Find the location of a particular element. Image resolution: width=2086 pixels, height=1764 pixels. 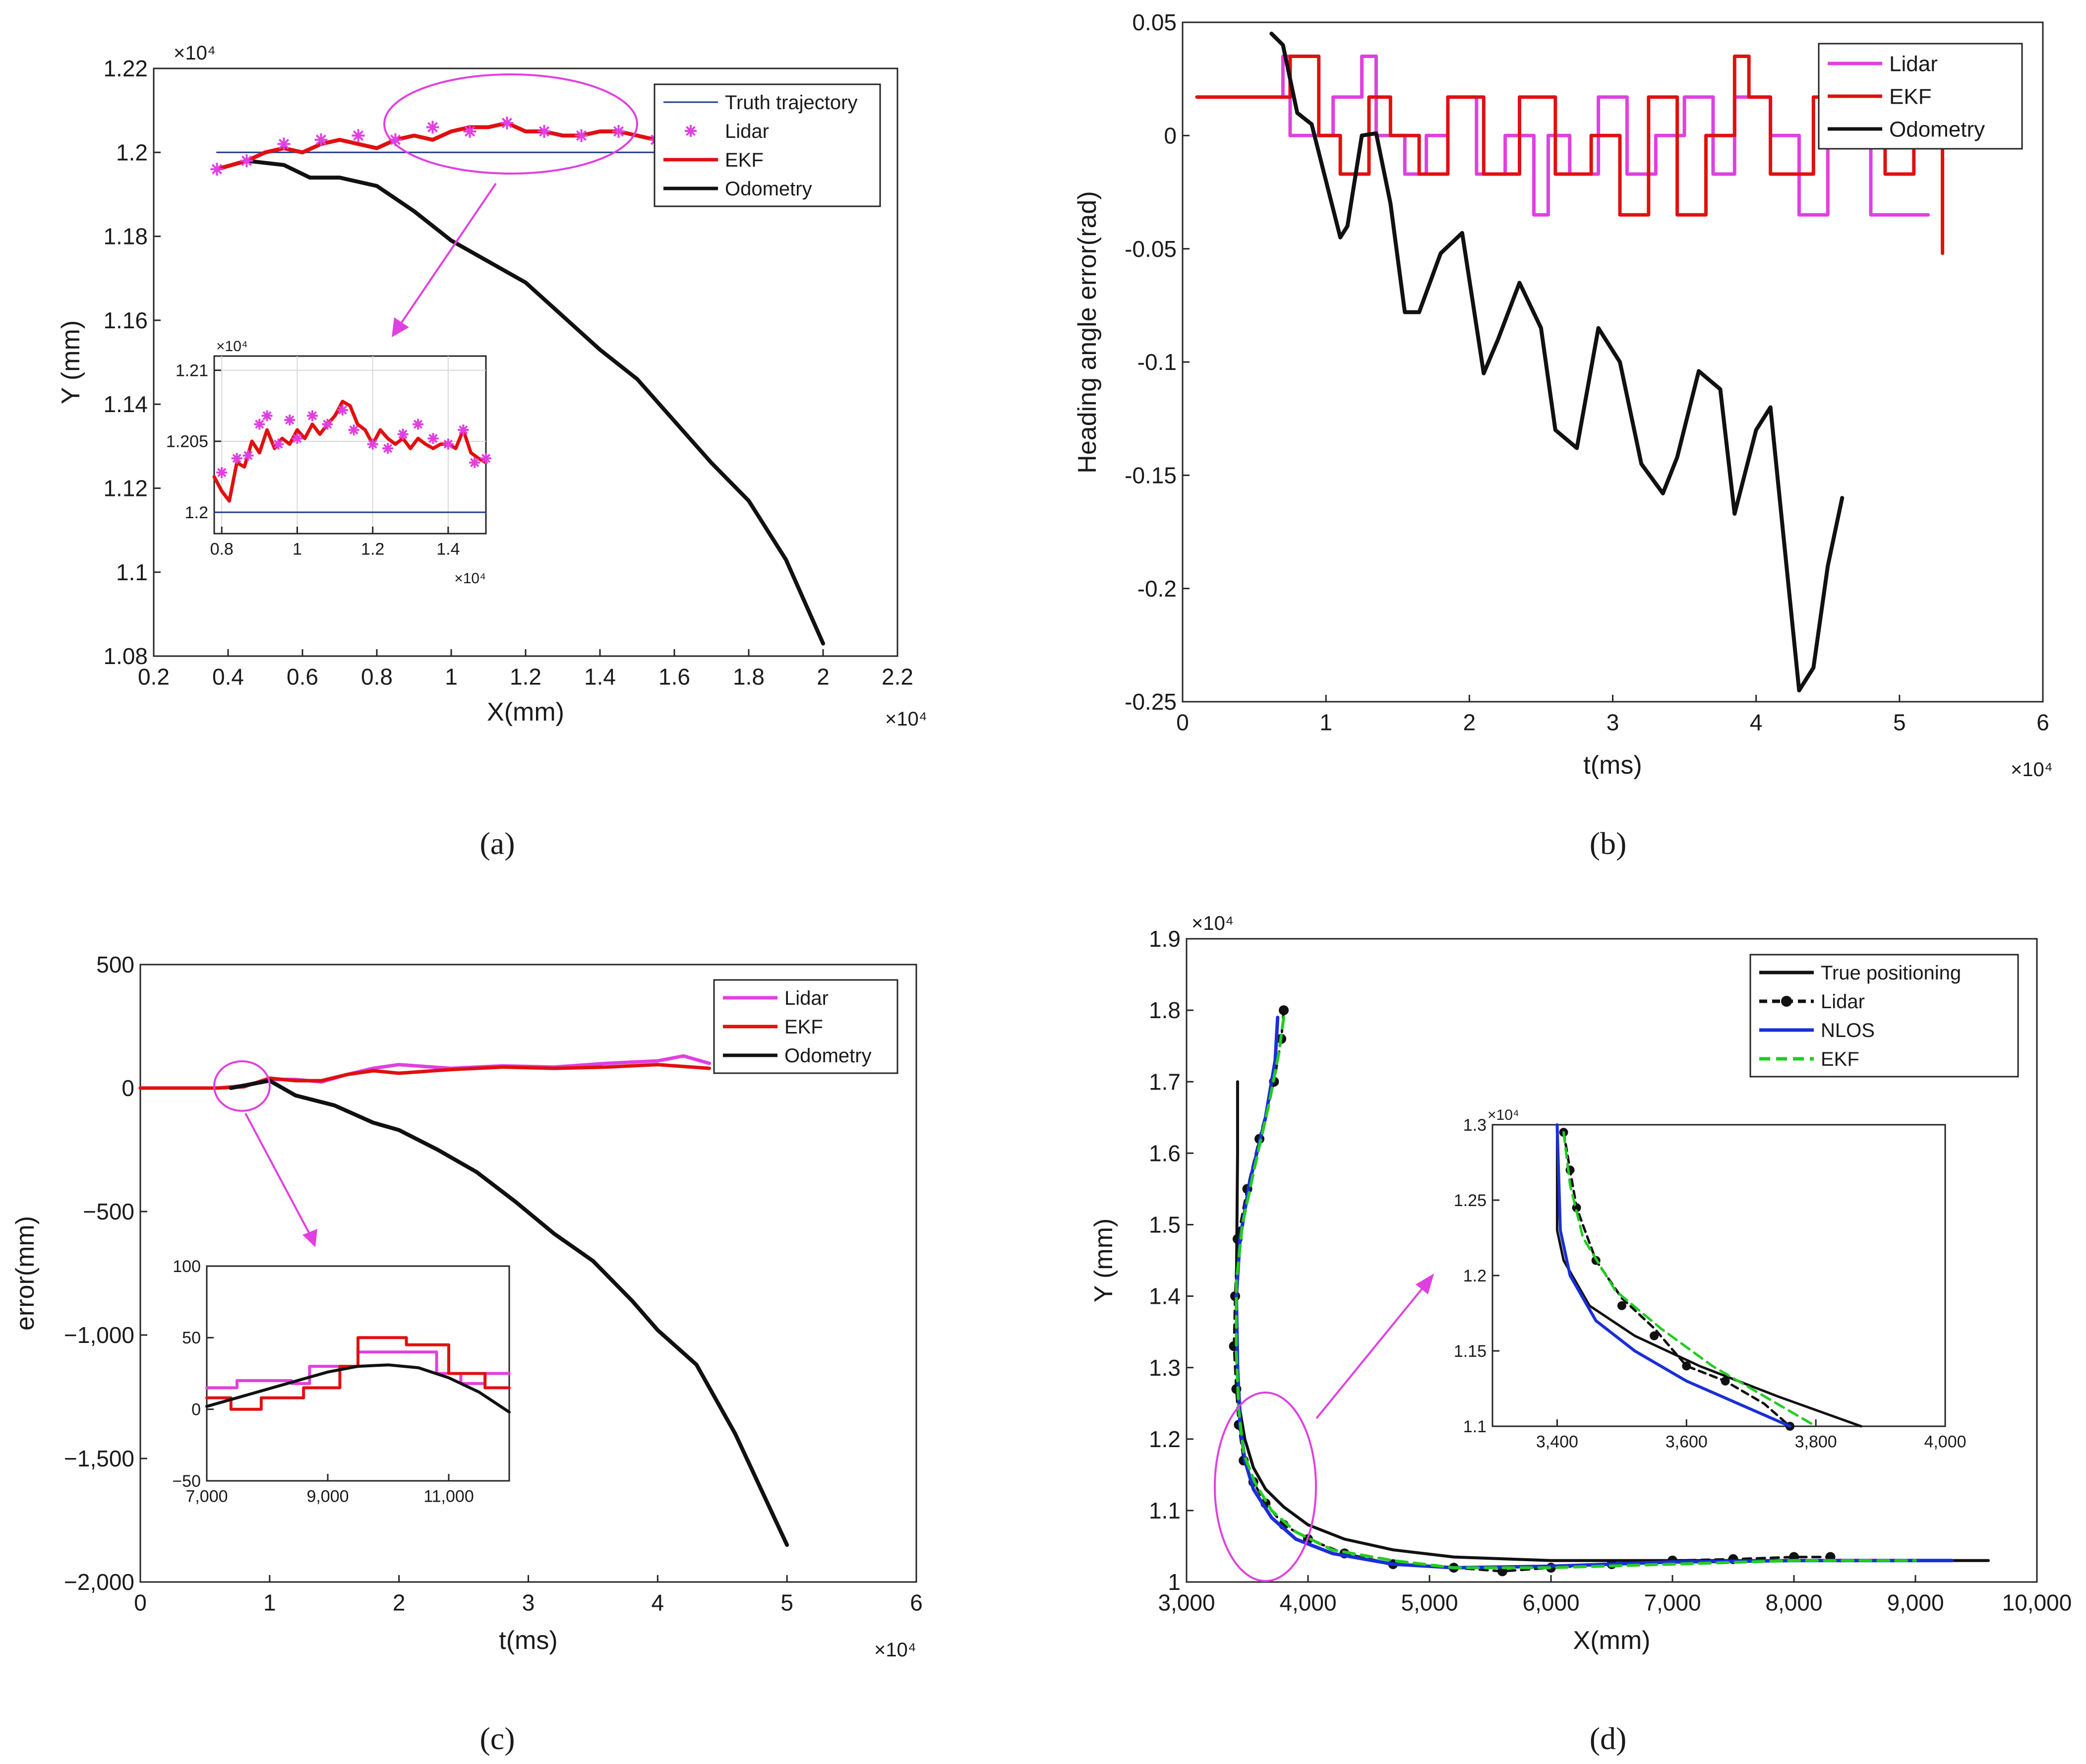

panel-a-inset-xtick-label: 1.4 is located at coordinates (448, 549).